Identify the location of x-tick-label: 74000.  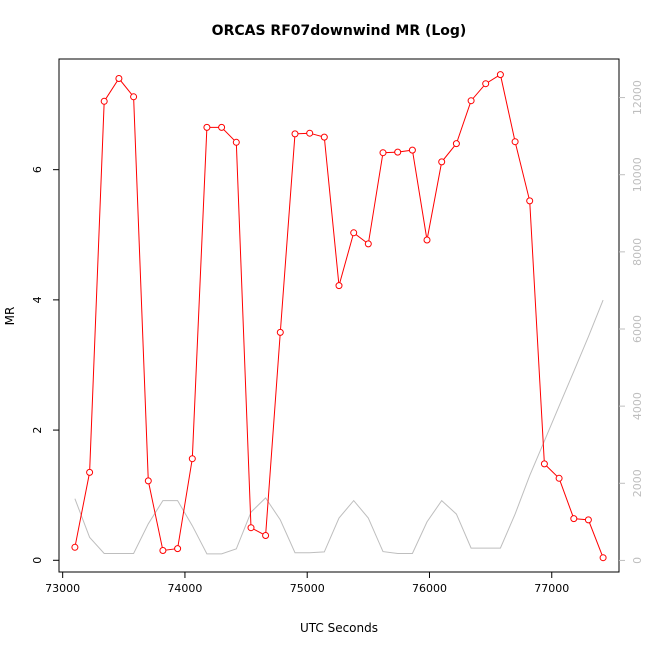
(184, 588).